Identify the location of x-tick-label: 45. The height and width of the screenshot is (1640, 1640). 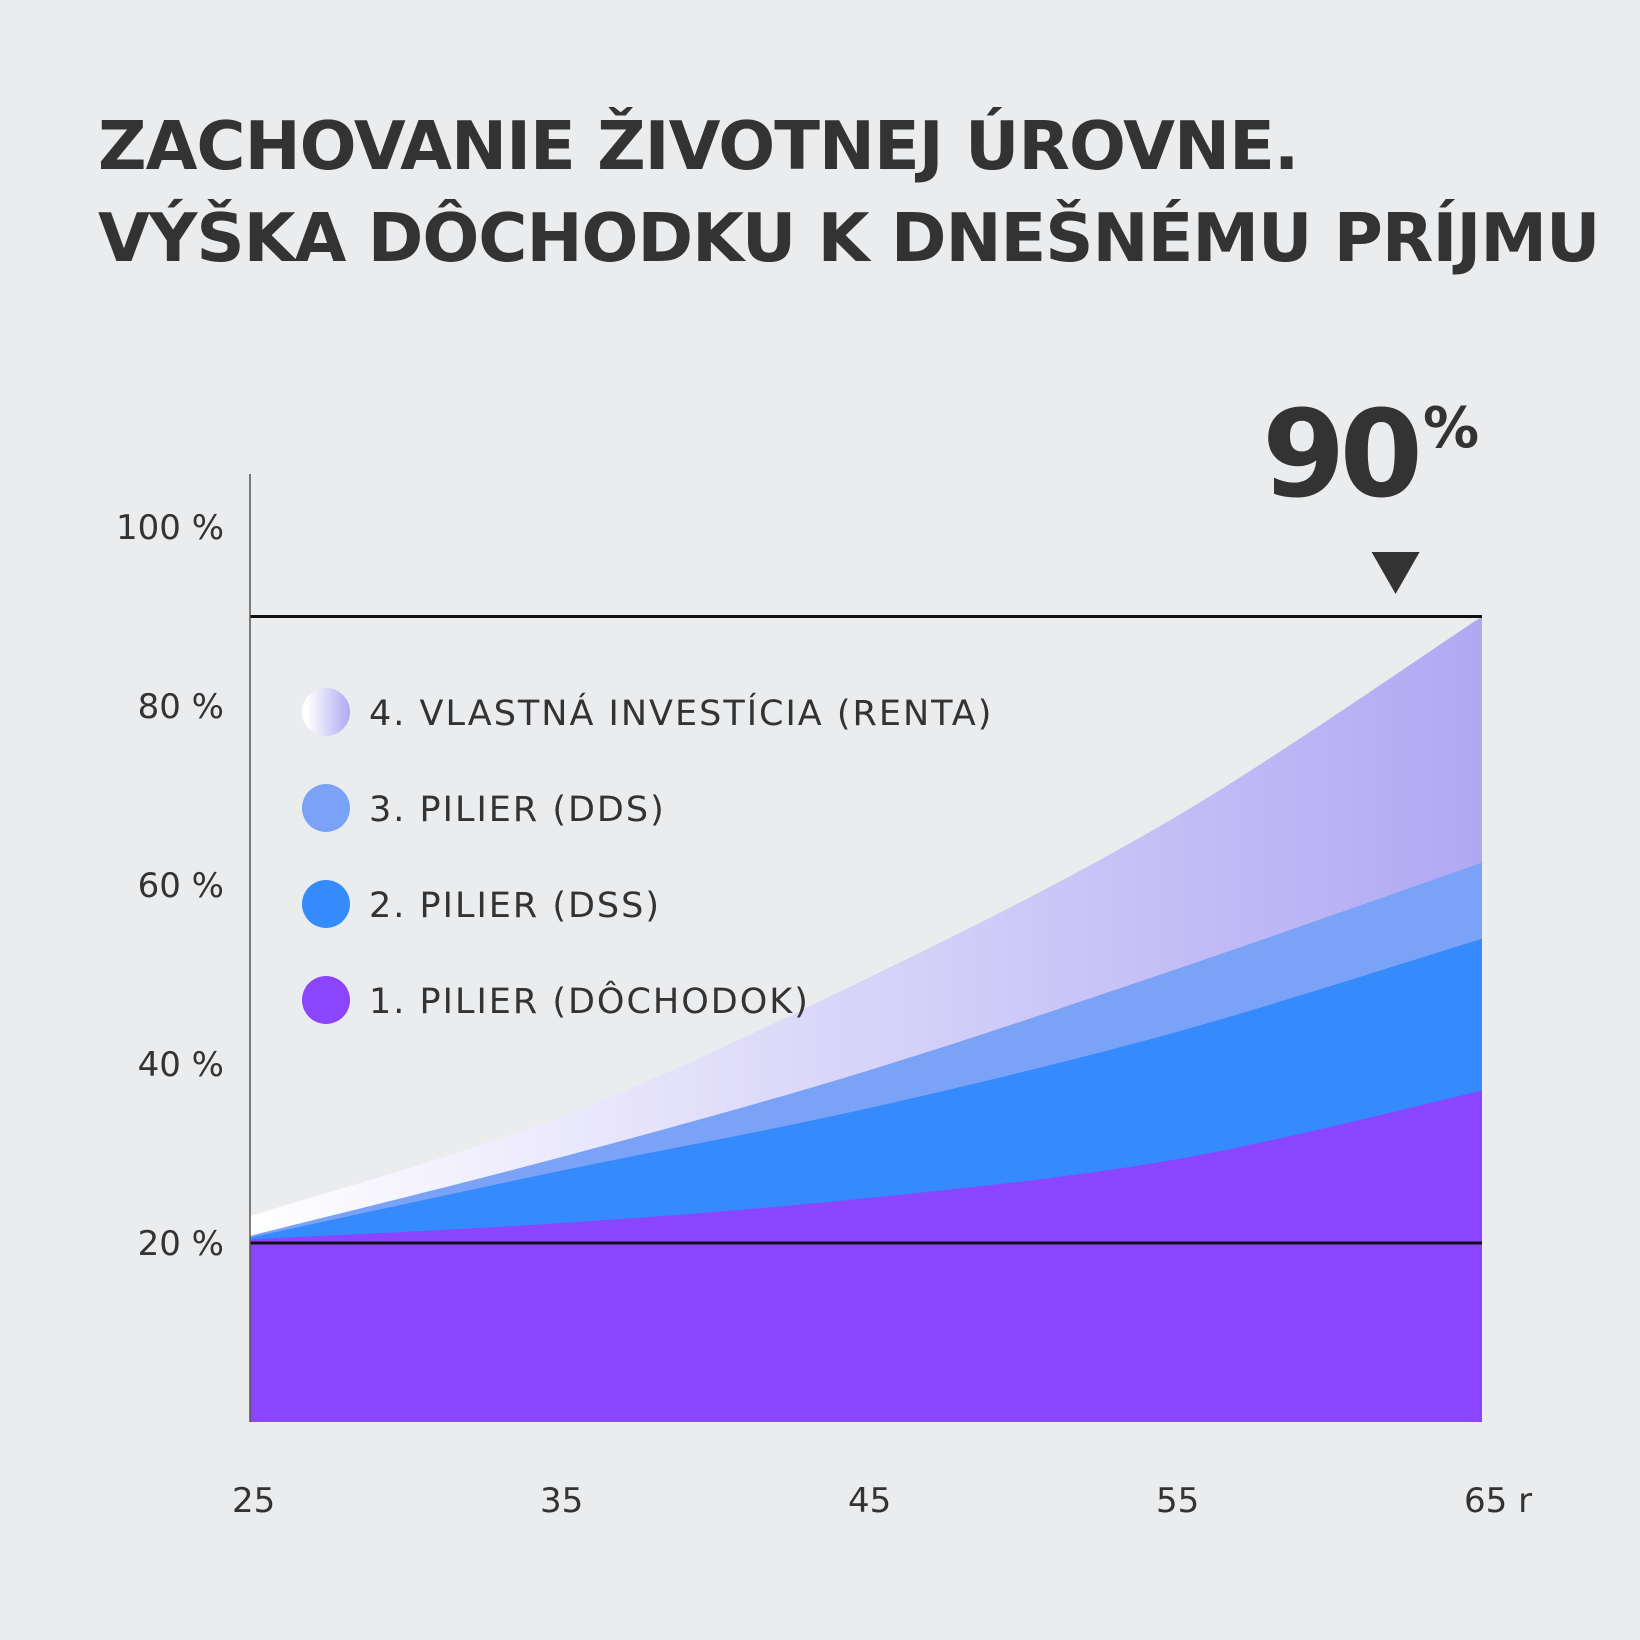
(869, 1501).